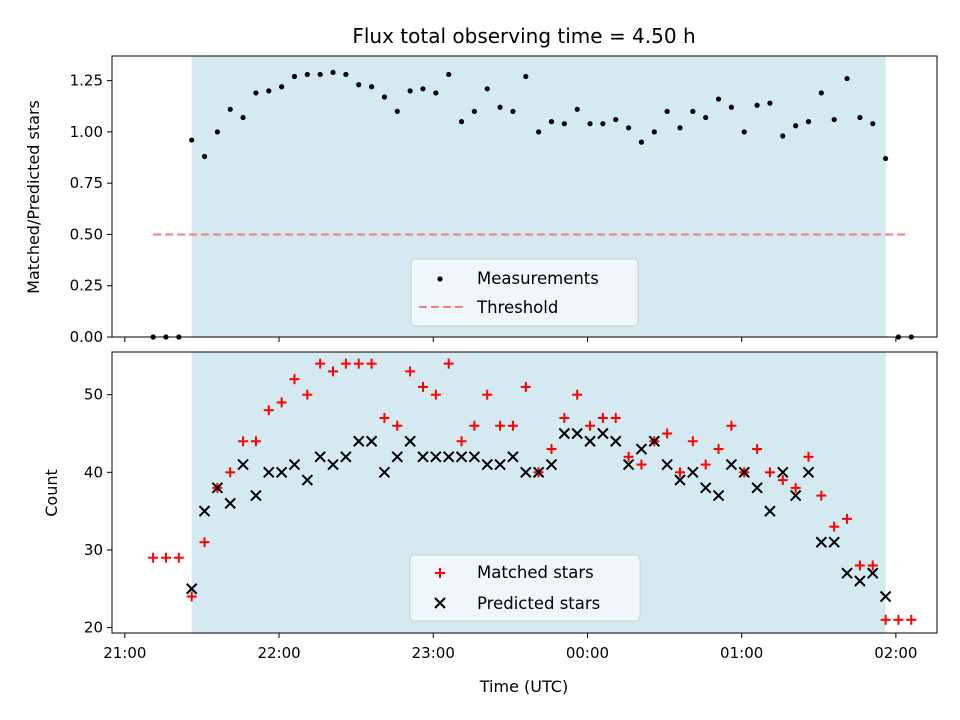 The height and width of the screenshot is (720, 960). Describe the element at coordinates (33, 197) in the screenshot. I see `top-panel-ylabel: Matched/Predicted stars` at that location.